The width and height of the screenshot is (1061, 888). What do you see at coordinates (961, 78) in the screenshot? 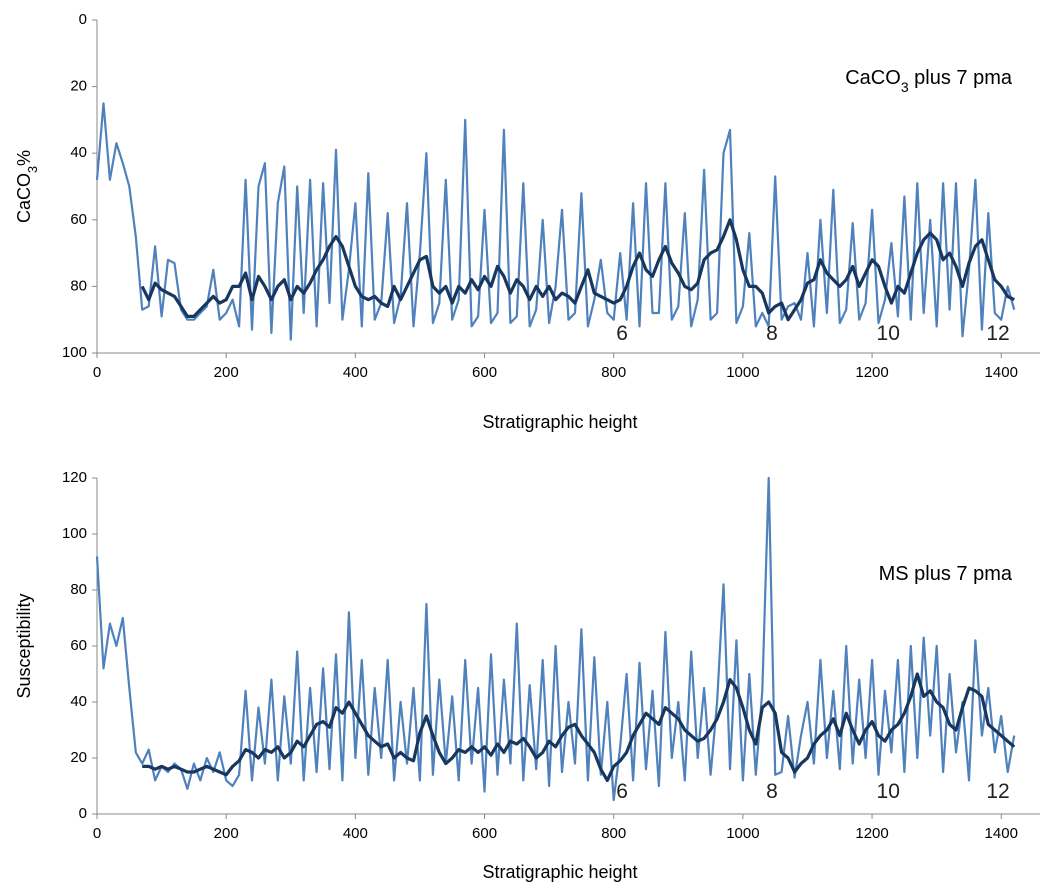
I see `text-part: plus 7 pma` at bounding box center [961, 78].